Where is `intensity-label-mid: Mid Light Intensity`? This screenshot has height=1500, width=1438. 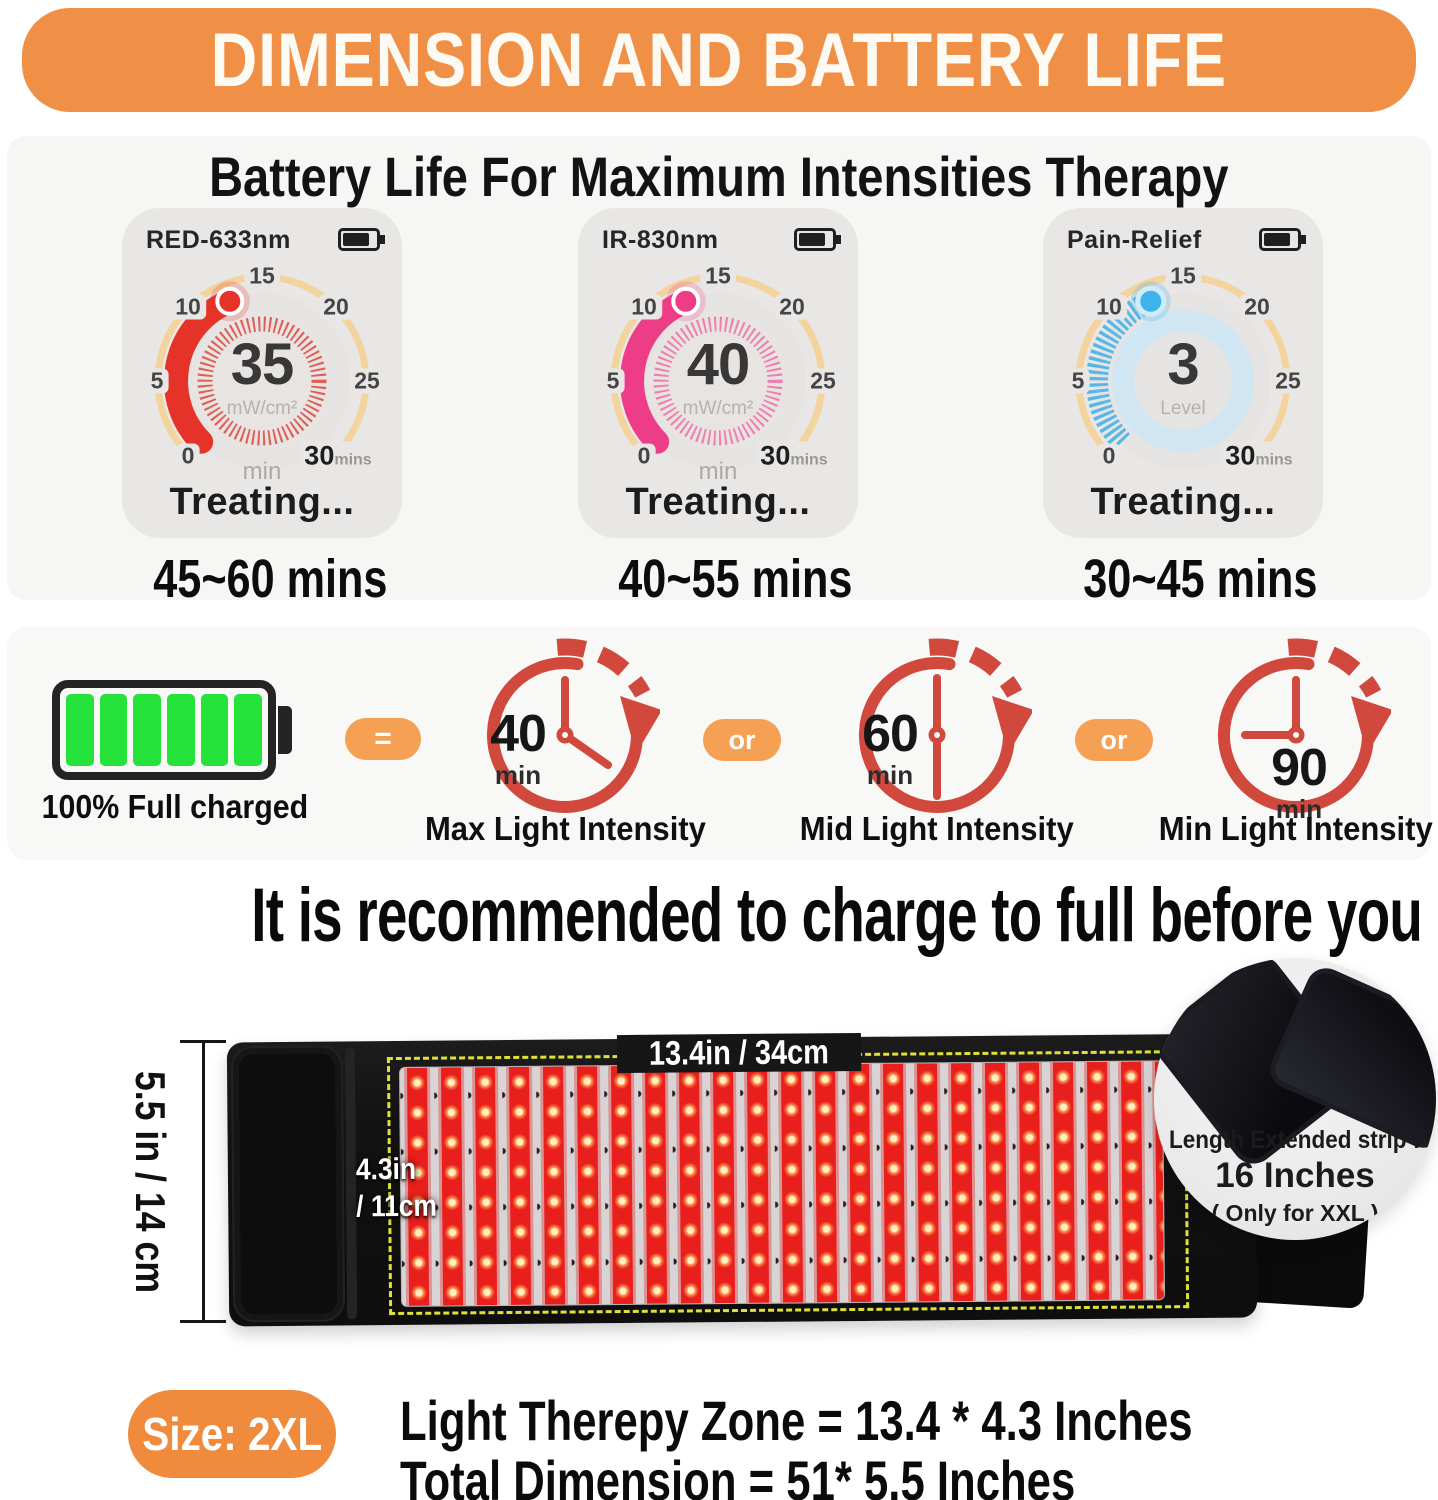 intensity-label-mid: Mid Light Intensity is located at coordinates (936, 828).